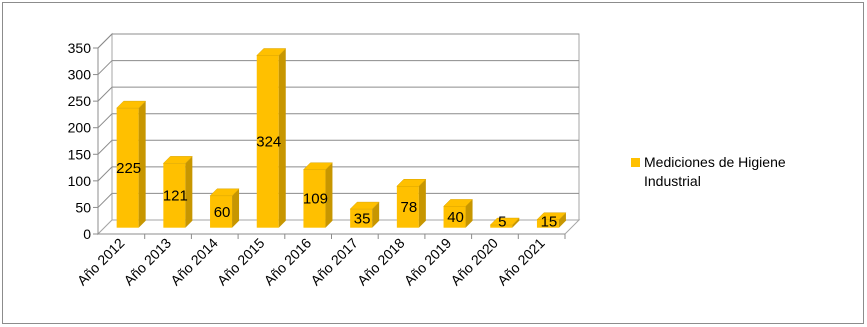  What do you see at coordinates (715, 162) in the screenshot?
I see `legend-label: Mediciones de Higiene` at bounding box center [715, 162].